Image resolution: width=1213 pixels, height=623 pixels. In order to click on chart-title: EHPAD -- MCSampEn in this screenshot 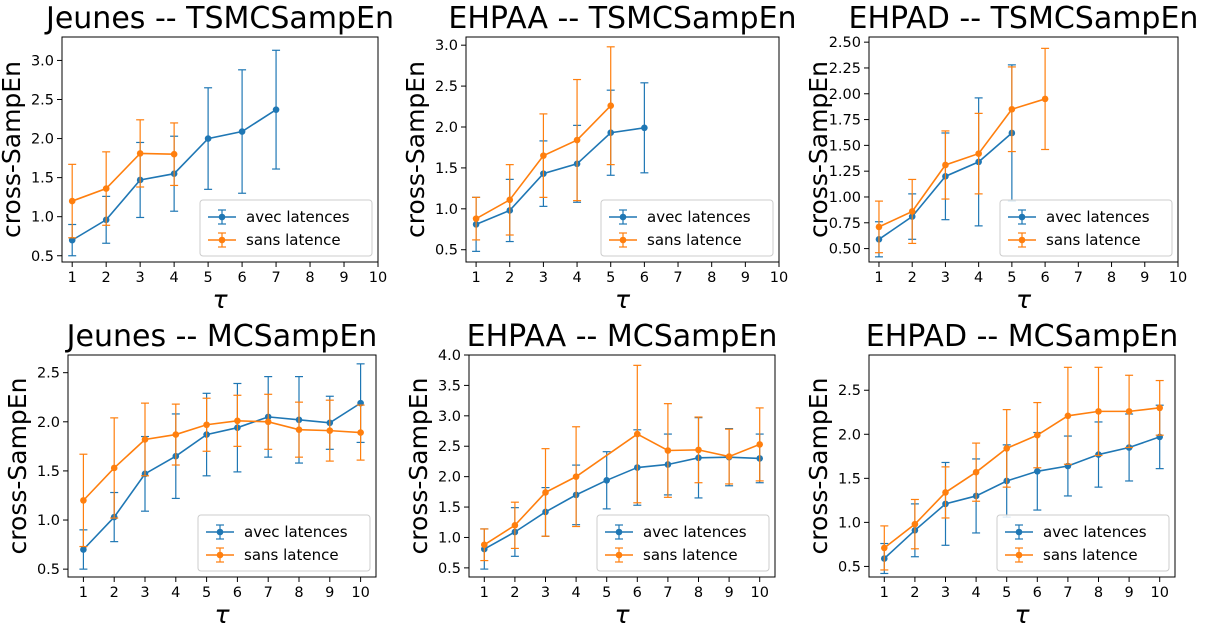, I will do `click(1022, 336)`.